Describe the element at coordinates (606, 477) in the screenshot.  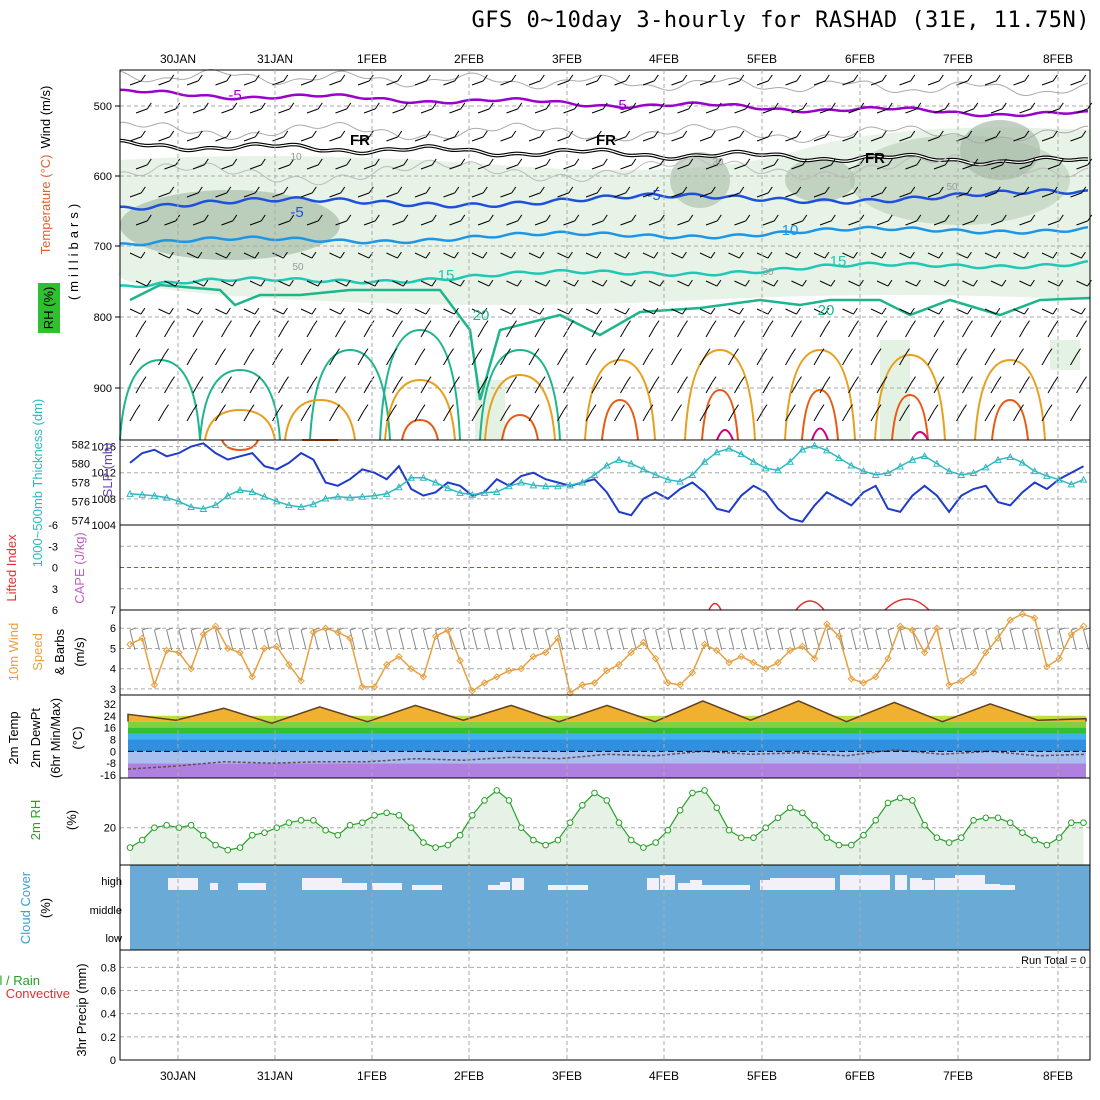
I see `thickness-line` at that location.